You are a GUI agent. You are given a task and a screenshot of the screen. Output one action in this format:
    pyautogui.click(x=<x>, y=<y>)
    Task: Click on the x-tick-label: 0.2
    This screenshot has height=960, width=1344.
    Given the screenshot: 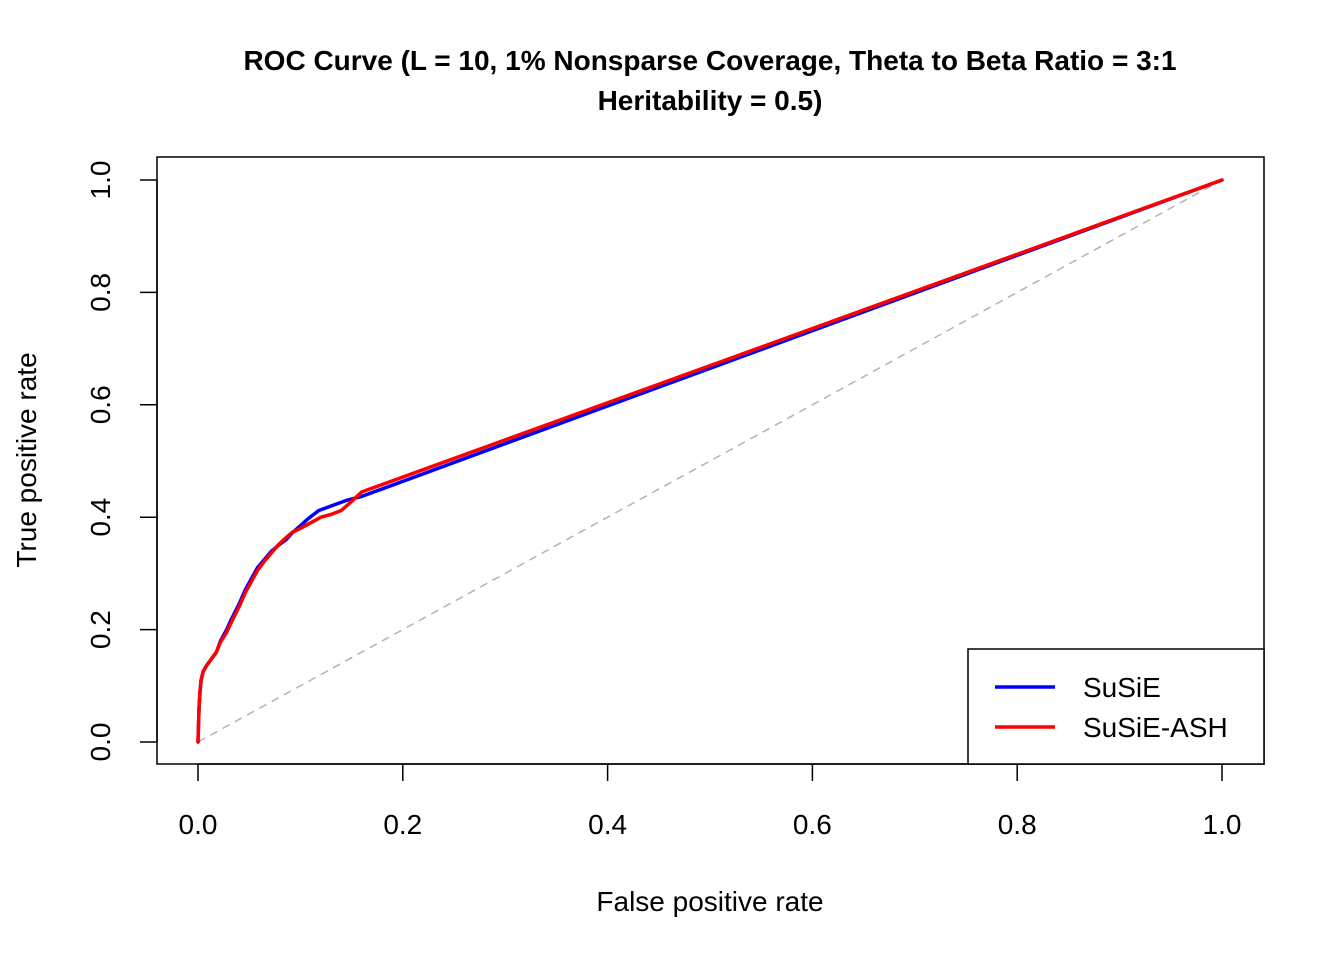 What is the action you would take?
    pyautogui.click(x=402, y=824)
    